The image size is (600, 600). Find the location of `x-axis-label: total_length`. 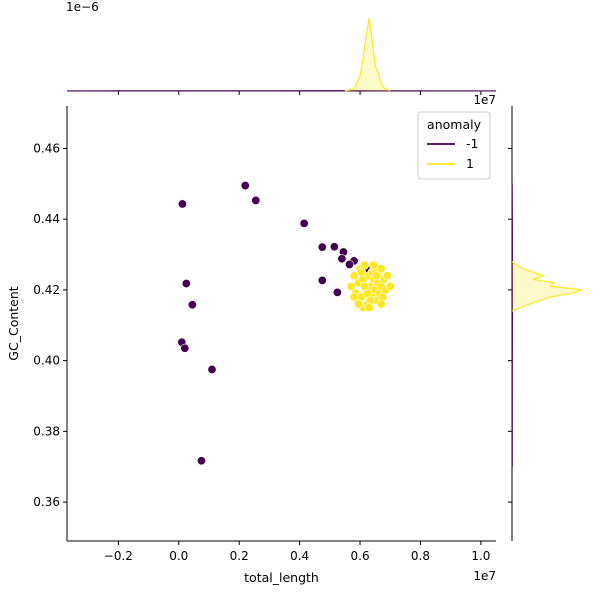

x-axis-label: total_length is located at coordinates (281, 577).